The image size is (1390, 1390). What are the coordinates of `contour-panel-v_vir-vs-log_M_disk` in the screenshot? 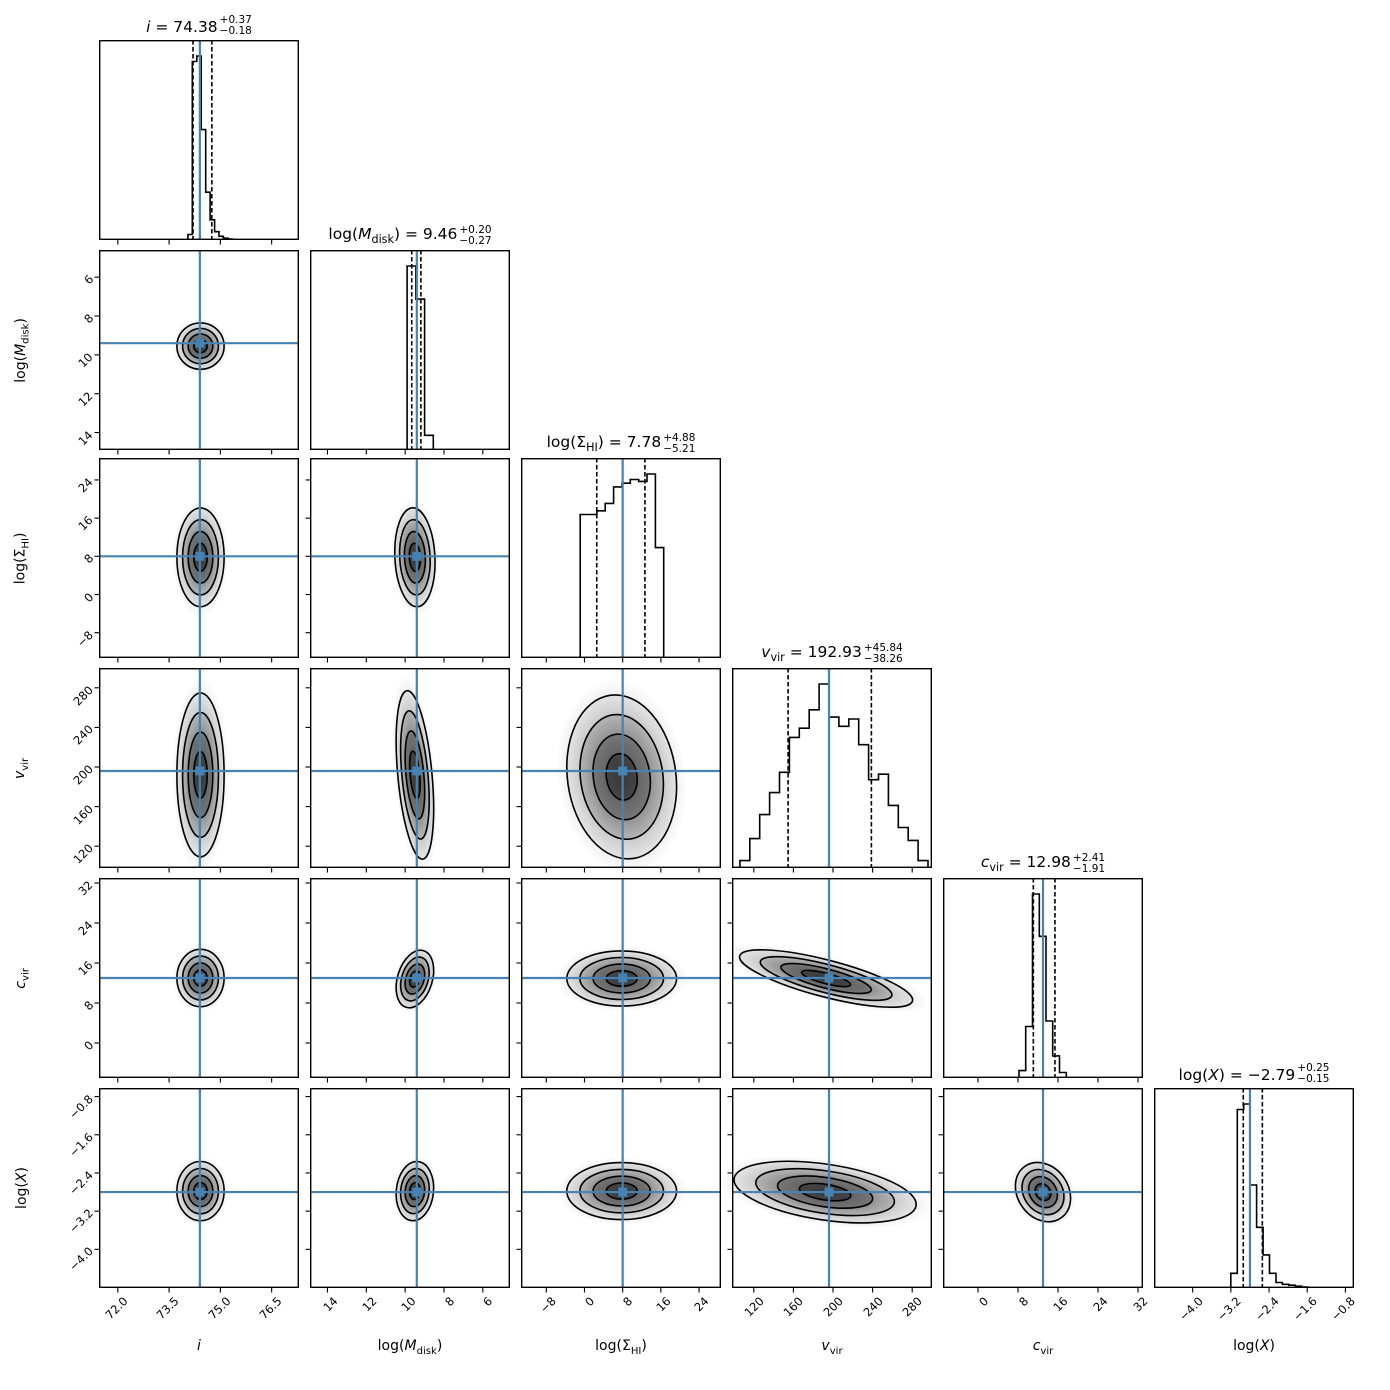 It's located at (408, 771).